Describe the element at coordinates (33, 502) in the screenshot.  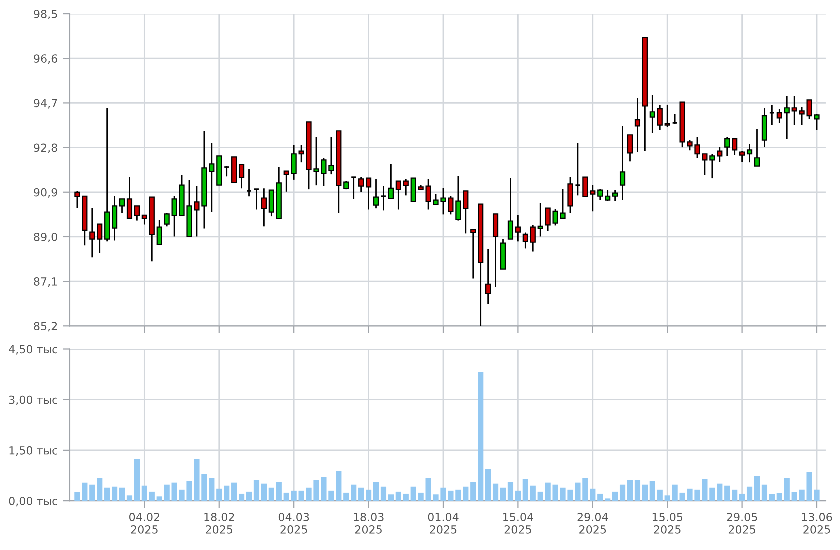
I see `y-tick-label: 0,00 тыс` at that location.